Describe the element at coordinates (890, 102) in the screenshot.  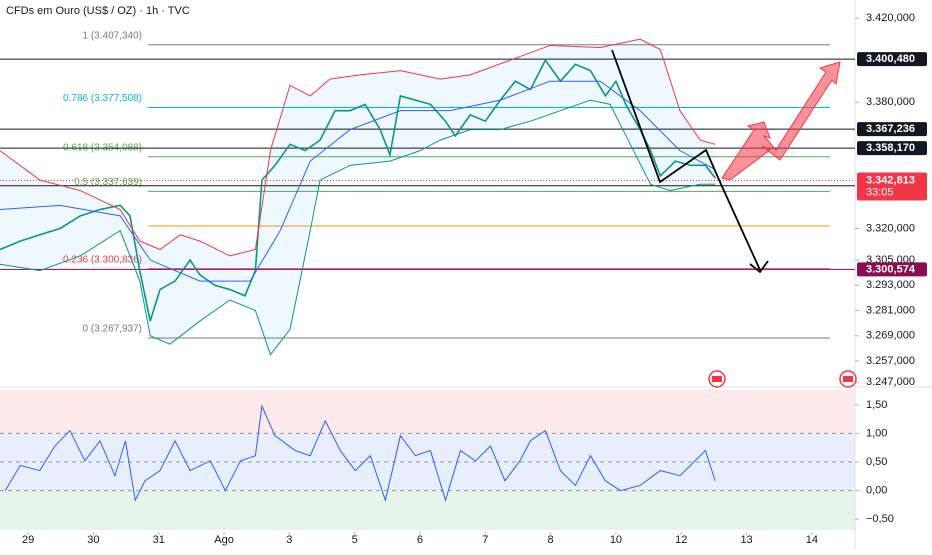
I see `y-tick-label: 3.380,000` at that location.